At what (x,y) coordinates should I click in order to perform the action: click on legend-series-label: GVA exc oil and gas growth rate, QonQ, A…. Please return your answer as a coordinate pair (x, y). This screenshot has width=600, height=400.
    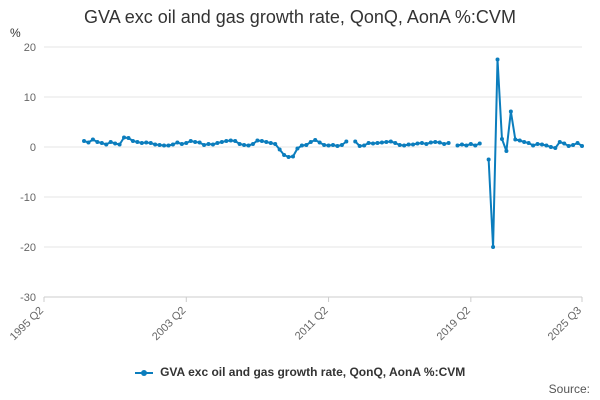
    Looking at the image, I should click on (313, 372).